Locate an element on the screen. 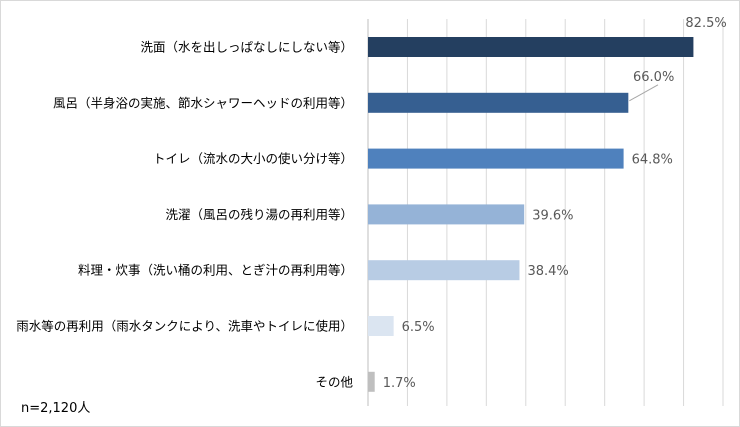 The height and width of the screenshot is (427, 740). data-label: 38.4% is located at coordinates (547, 271).